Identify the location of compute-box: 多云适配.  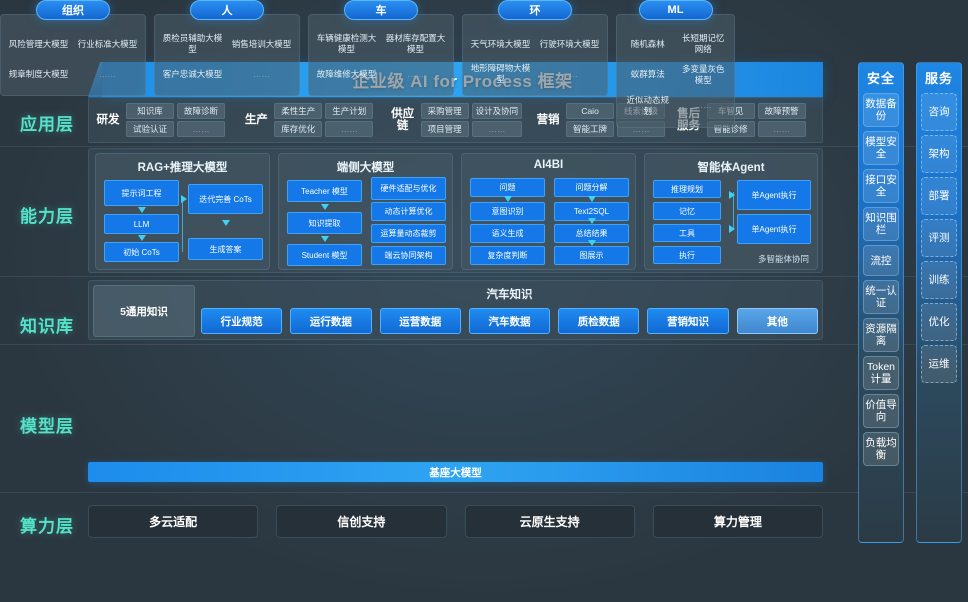
(173, 521).